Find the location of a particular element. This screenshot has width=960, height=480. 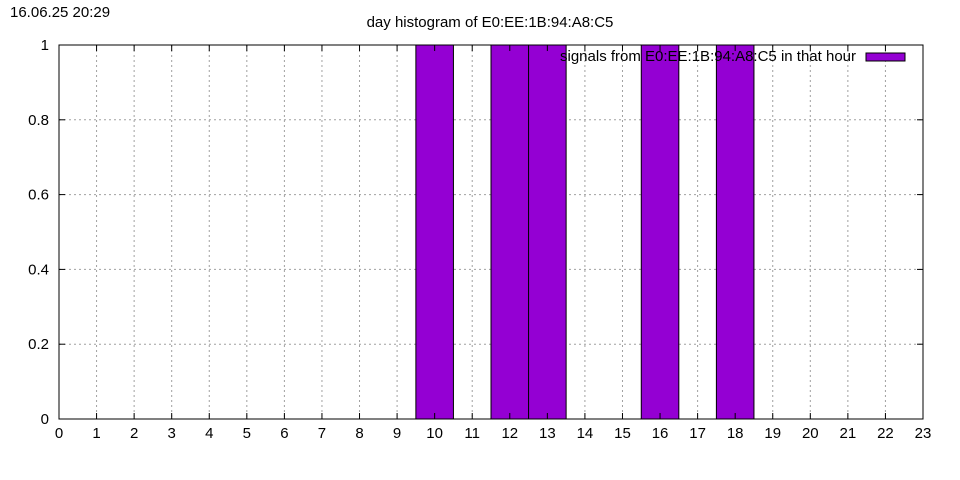

y-tick-label: 0 is located at coordinates (45, 419).